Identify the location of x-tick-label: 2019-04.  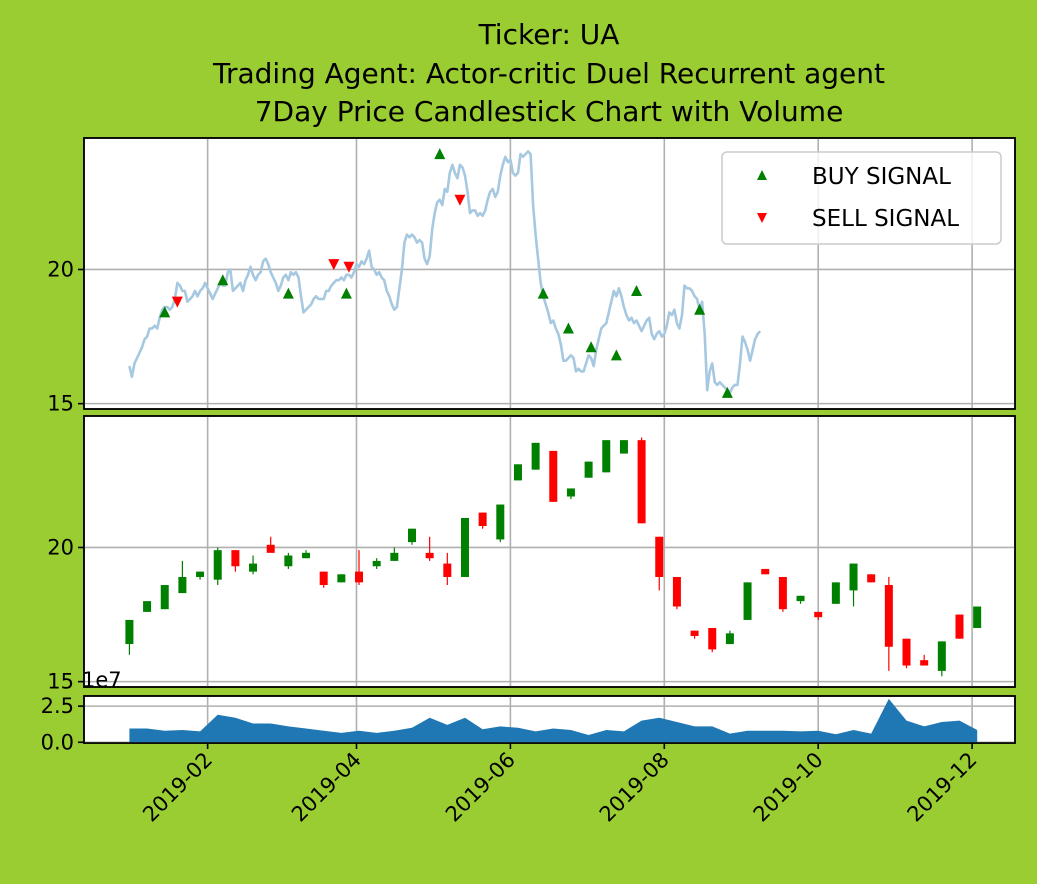
(326, 787).